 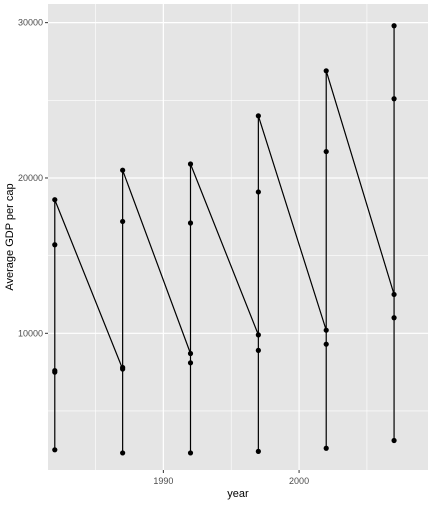 I want to click on x-tick-label: 2000, so click(x=299, y=481).